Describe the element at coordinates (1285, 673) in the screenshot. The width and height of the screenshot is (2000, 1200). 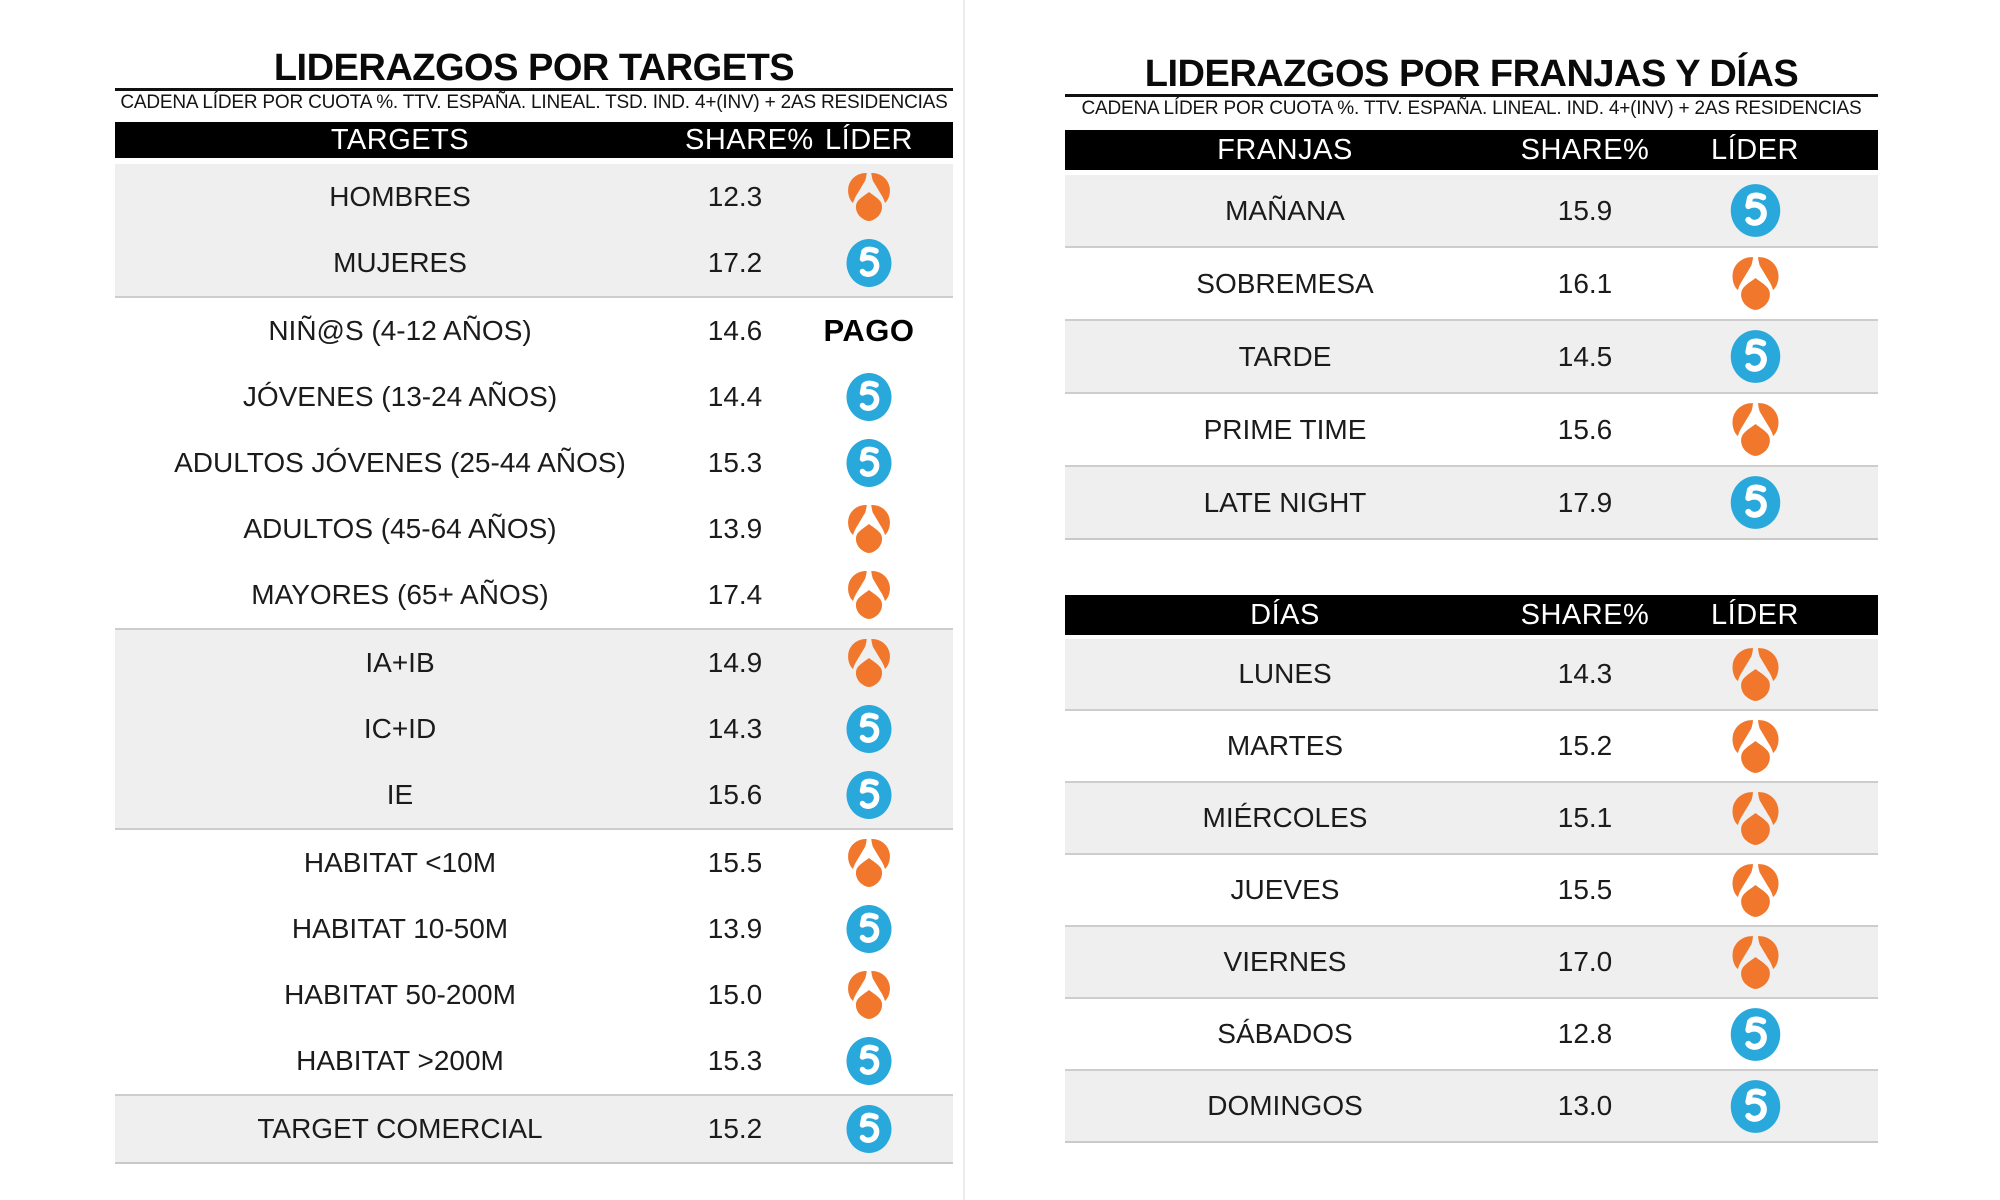
I see `row-label: LUNES` at that location.